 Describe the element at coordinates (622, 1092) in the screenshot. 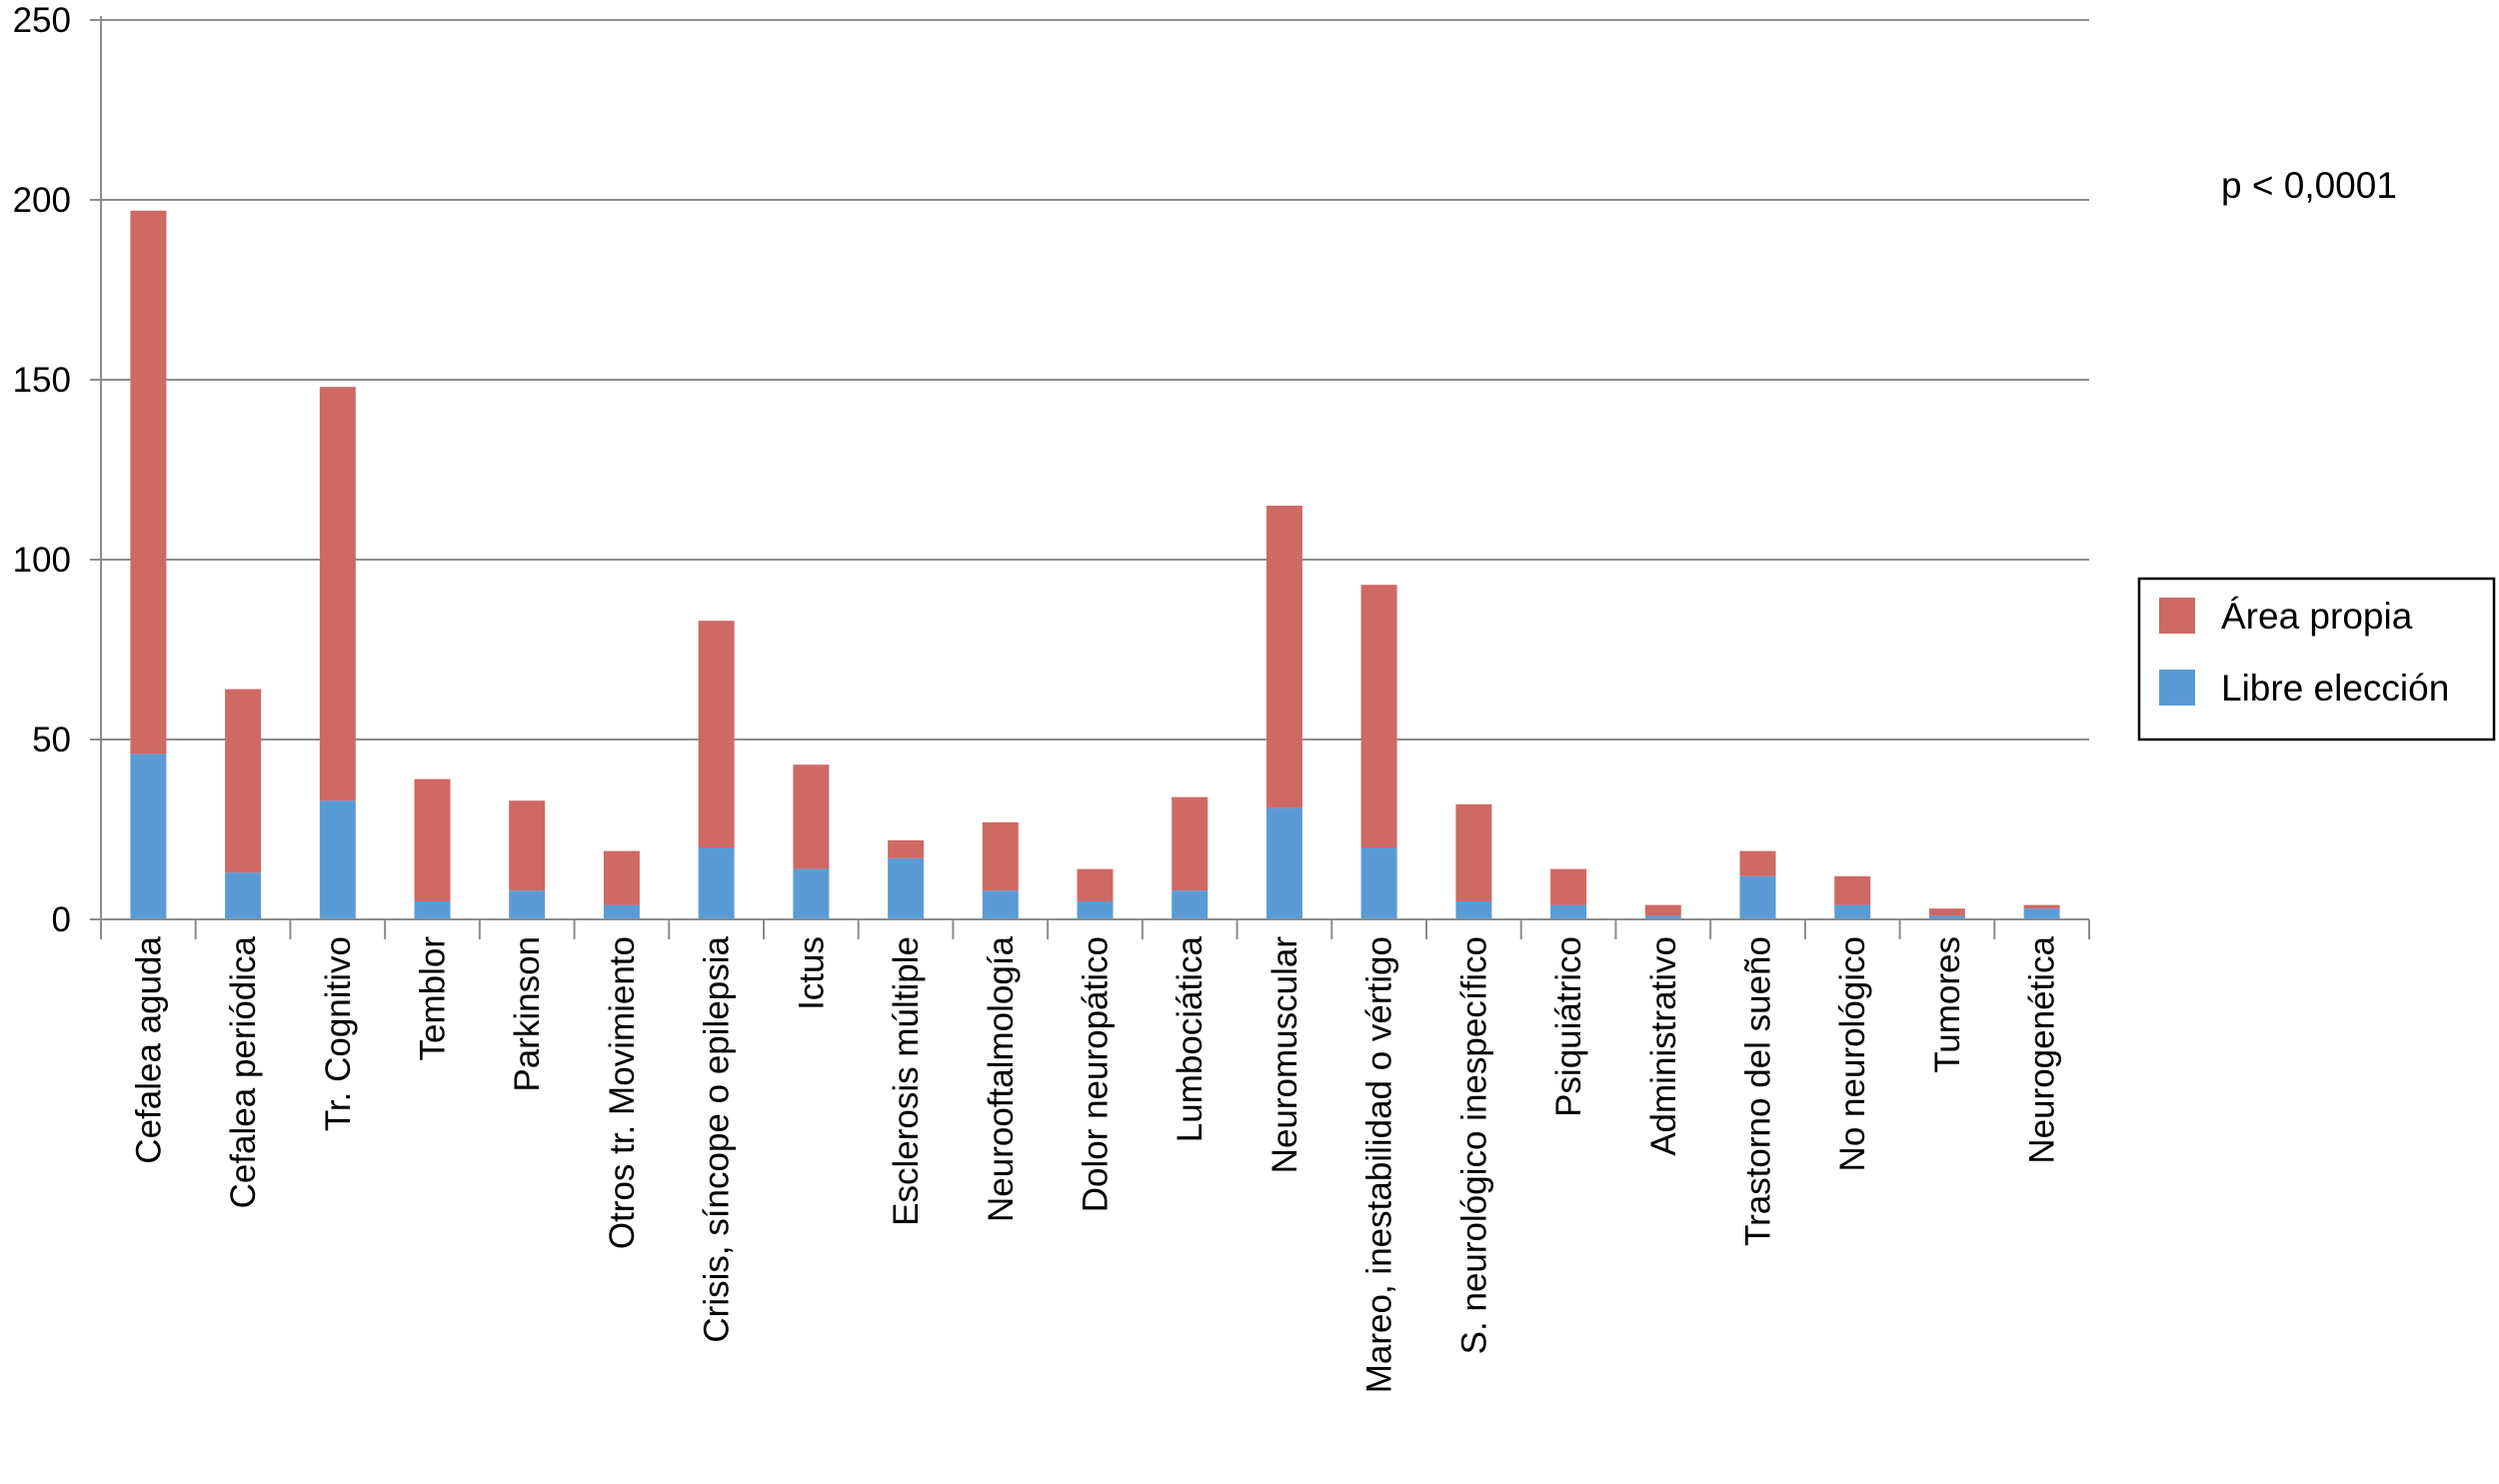

I see `x-tick-label: Otros tr. Movimiento` at that location.